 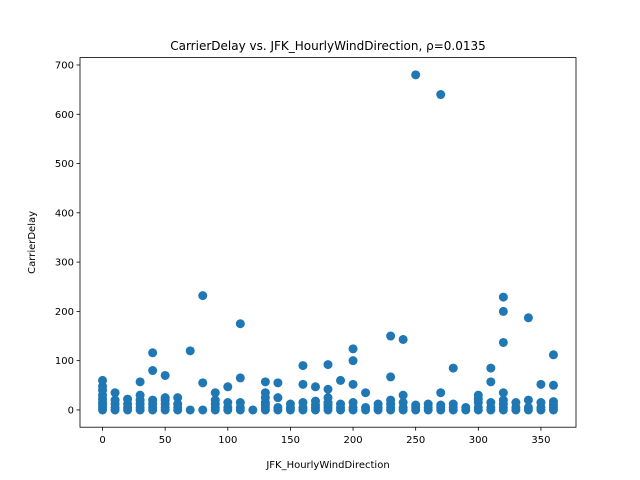 What do you see at coordinates (415, 440) in the screenshot?
I see `x-tick-label: 250` at bounding box center [415, 440].